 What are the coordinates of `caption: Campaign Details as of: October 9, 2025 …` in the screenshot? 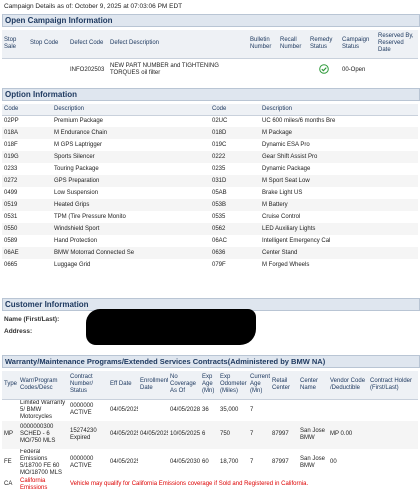 It's located at (93, 6).